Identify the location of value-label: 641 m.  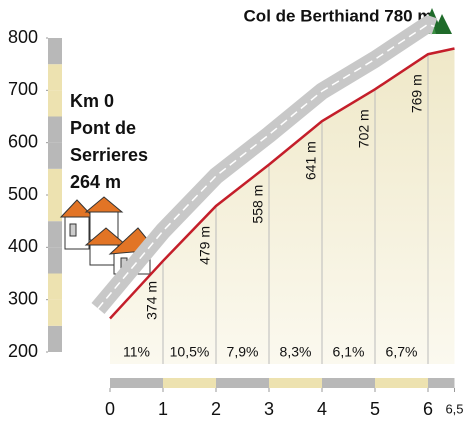
(311, 160).